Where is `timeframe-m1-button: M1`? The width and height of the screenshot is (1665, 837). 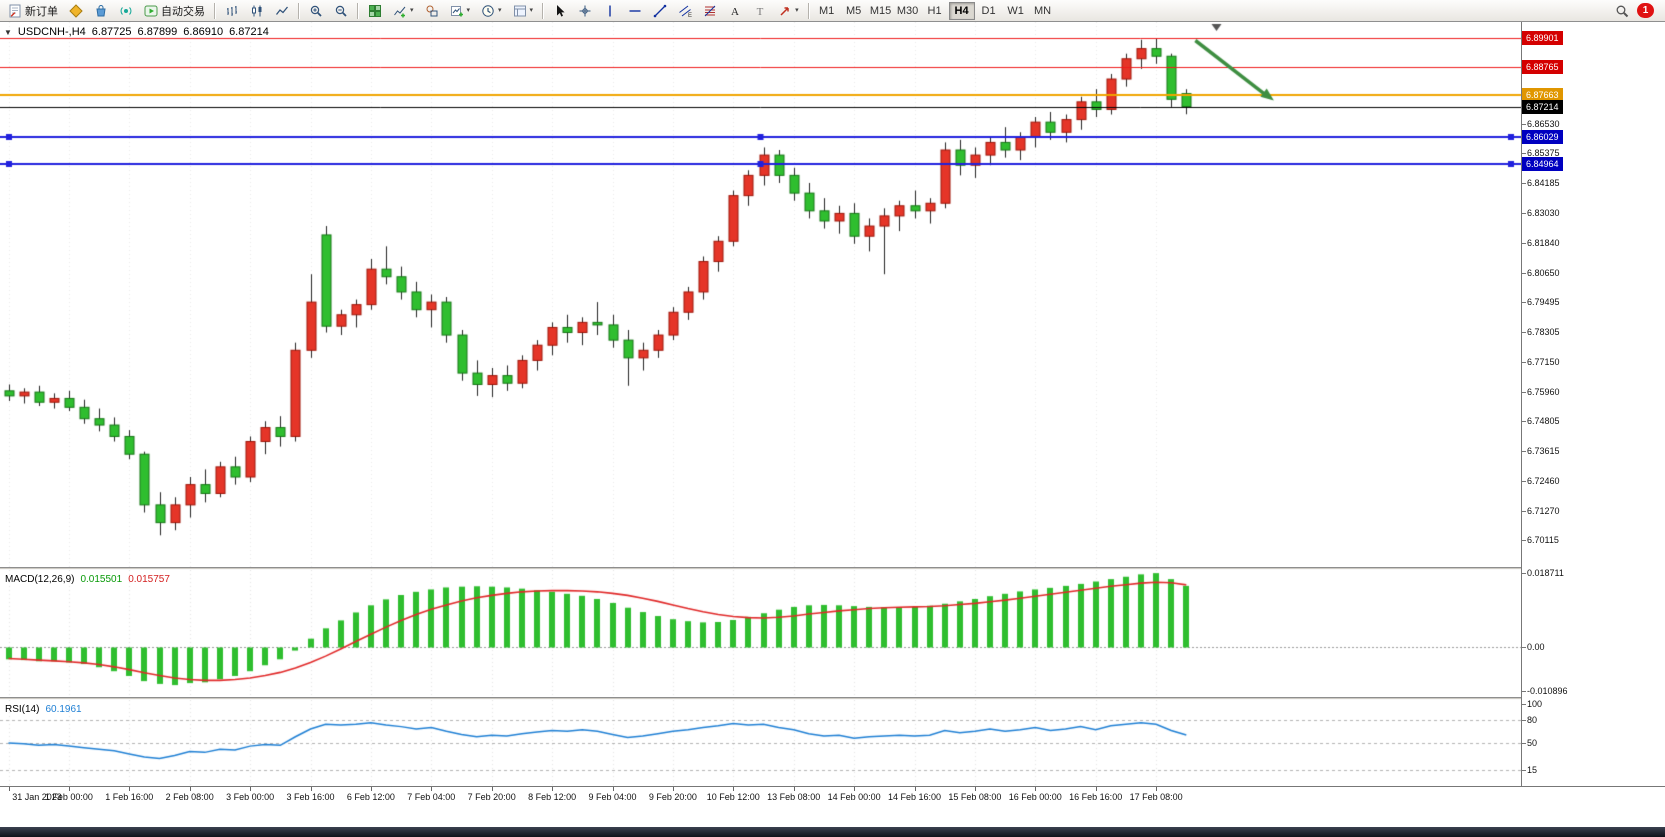 timeframe-m1-button: M1 is located at coordinates (827, 11).